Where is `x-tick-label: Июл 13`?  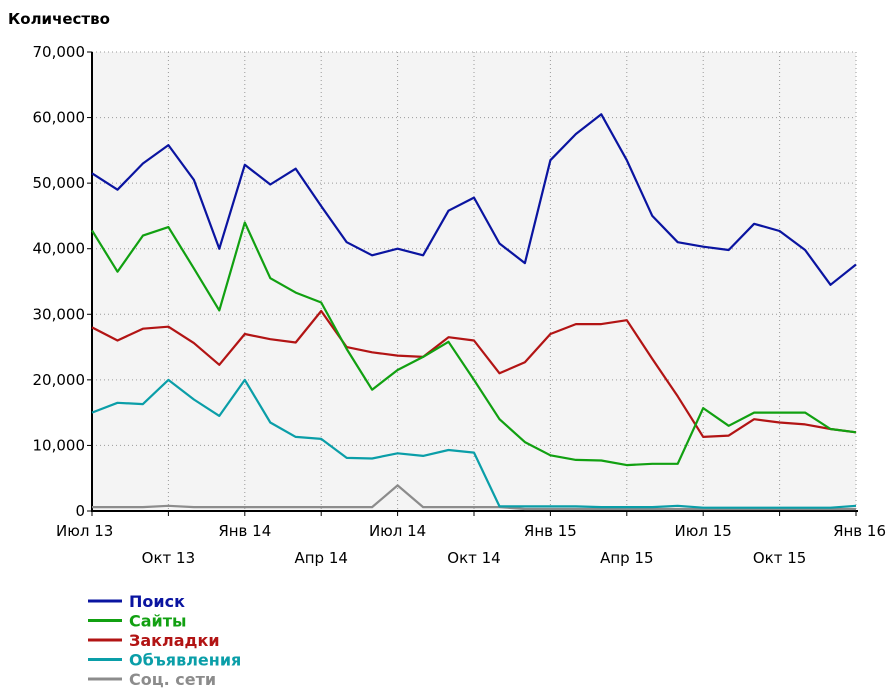
x-tick-label: Июл 13 is located at coordinates (84, 531).